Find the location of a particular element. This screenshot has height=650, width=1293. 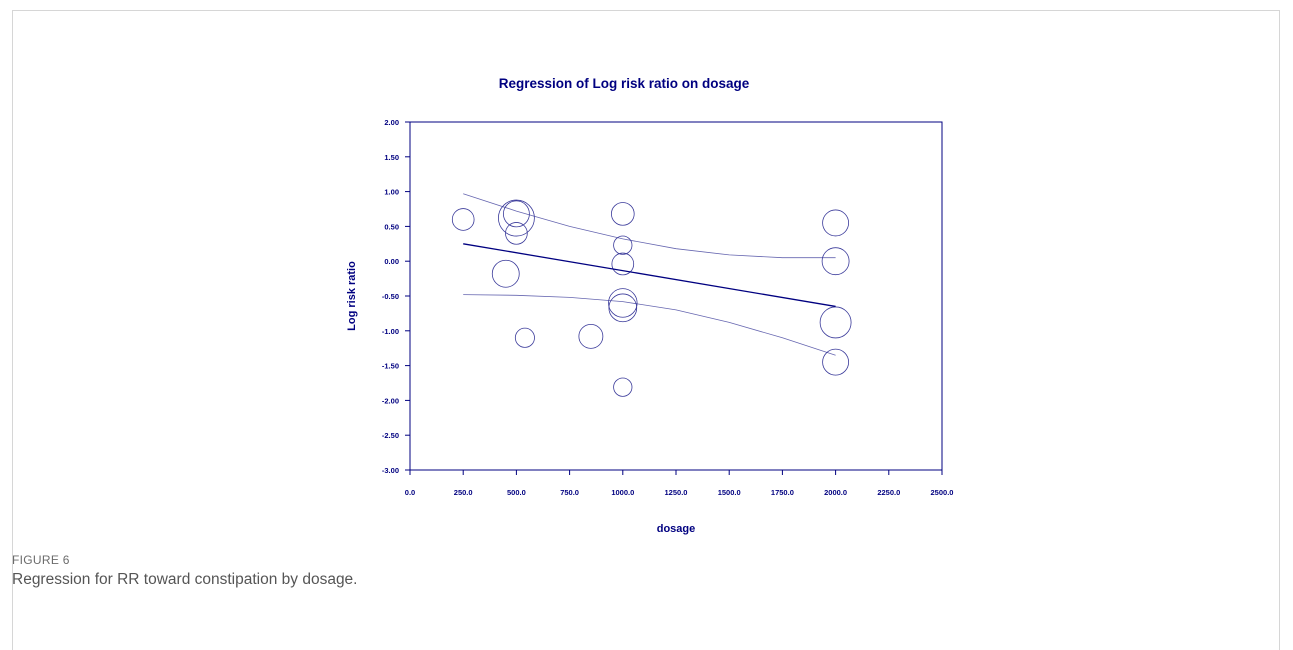

x-tick-label: 1000.0 is located at coordinates (622, 492).